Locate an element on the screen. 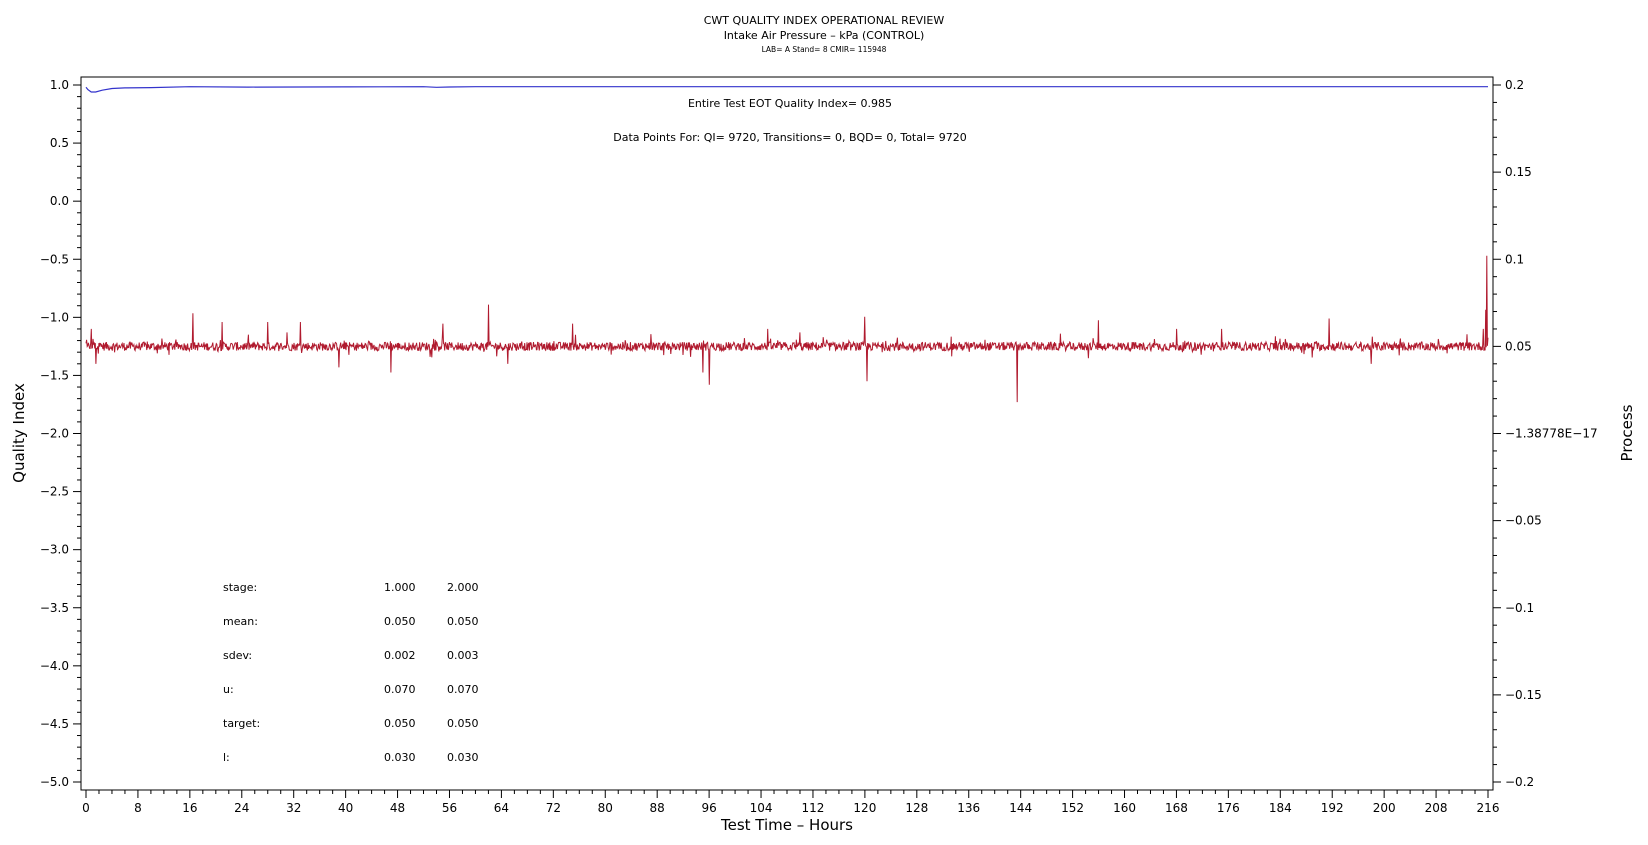 The width and height of the screenshot is (1648, 845). y-left-tick-label: −2.0 is located at coordinates (54, 434).